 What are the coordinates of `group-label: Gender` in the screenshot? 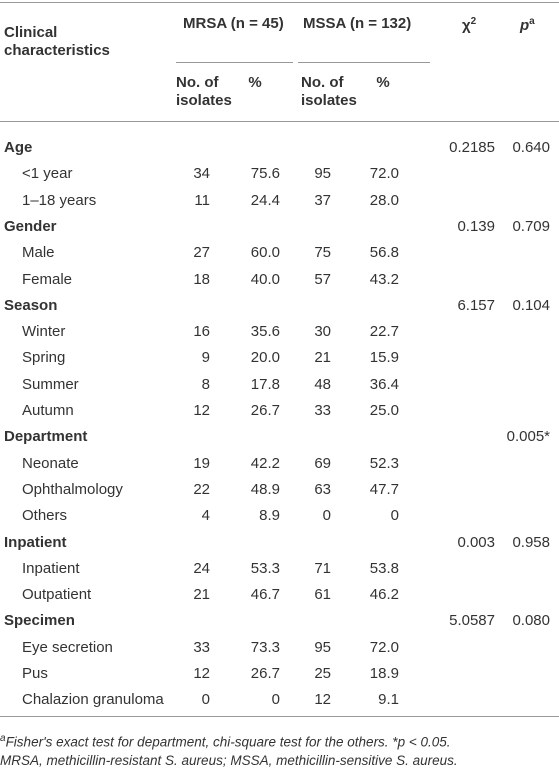 It's located at (30, 226).